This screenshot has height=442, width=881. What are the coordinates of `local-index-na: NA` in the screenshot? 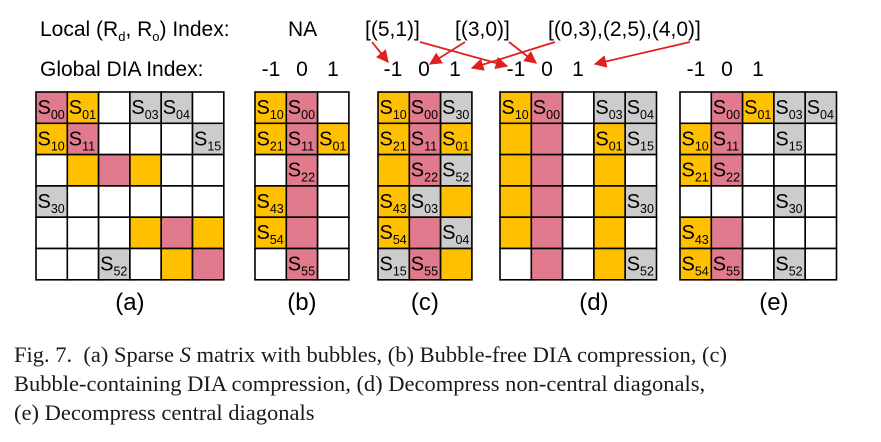 It's located at (302, 29).